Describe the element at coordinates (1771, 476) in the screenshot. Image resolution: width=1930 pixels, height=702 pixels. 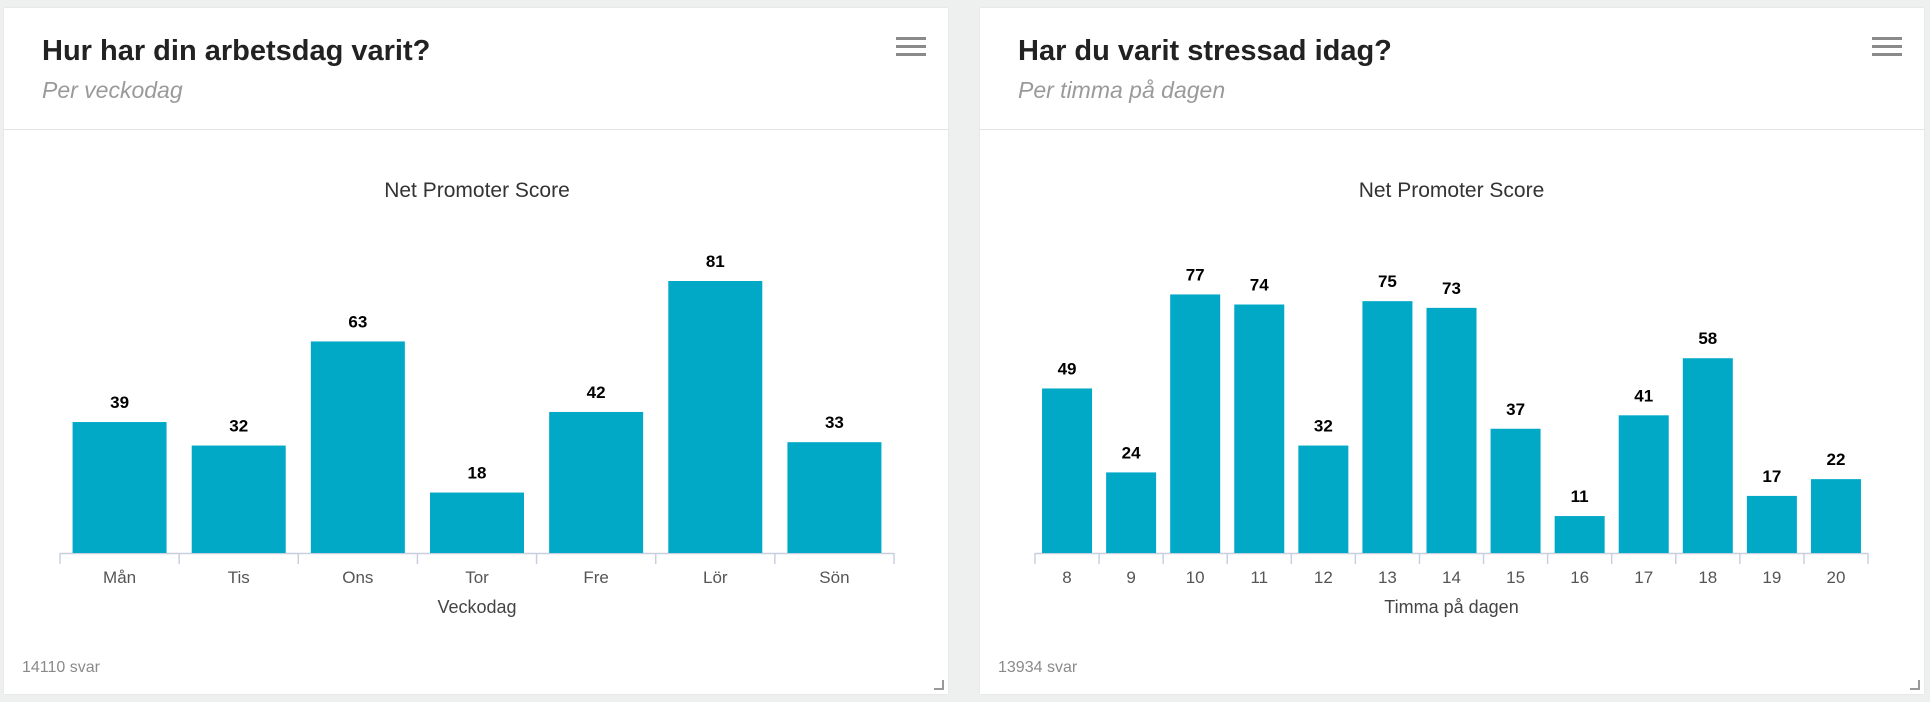
I see `data-label: 17` at that location.